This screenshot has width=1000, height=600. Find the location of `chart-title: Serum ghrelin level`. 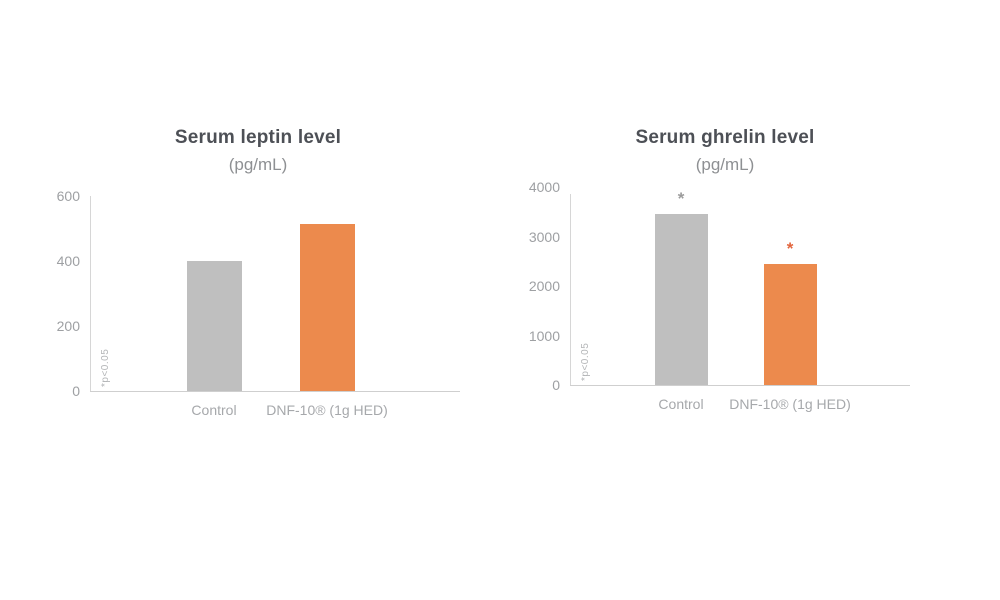

chart-title: Serum ghrelin level is located at coordinates (725, 137).